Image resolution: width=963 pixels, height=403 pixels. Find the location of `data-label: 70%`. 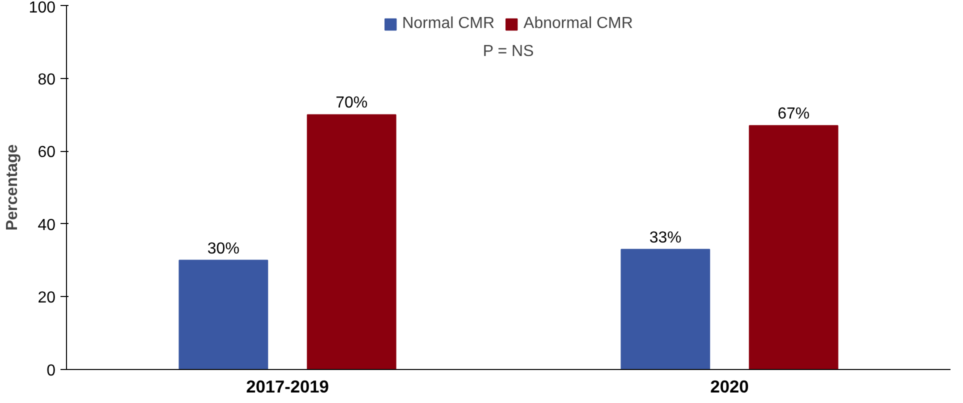

data-label: 70% is located at coordinates (352, 103).